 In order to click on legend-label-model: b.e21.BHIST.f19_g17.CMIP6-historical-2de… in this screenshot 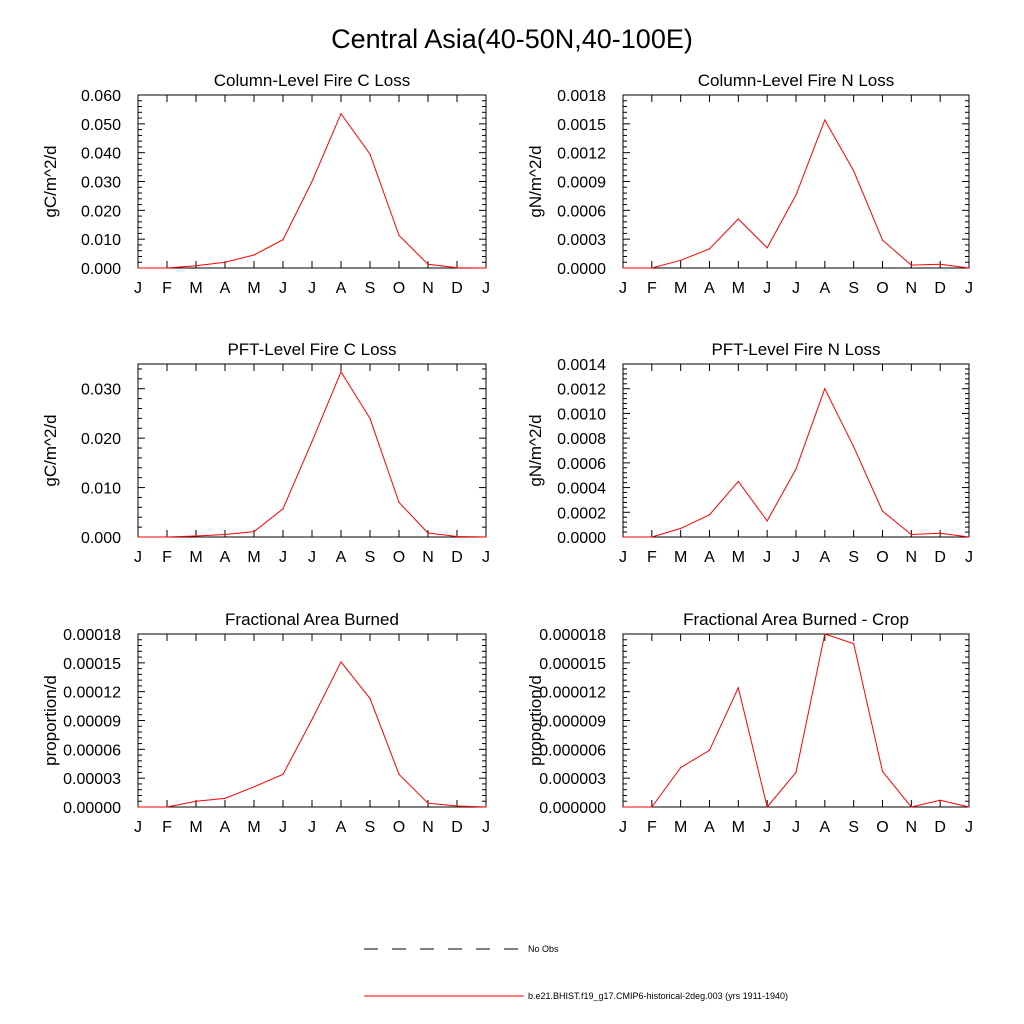, I will do `click(658, 996)`.